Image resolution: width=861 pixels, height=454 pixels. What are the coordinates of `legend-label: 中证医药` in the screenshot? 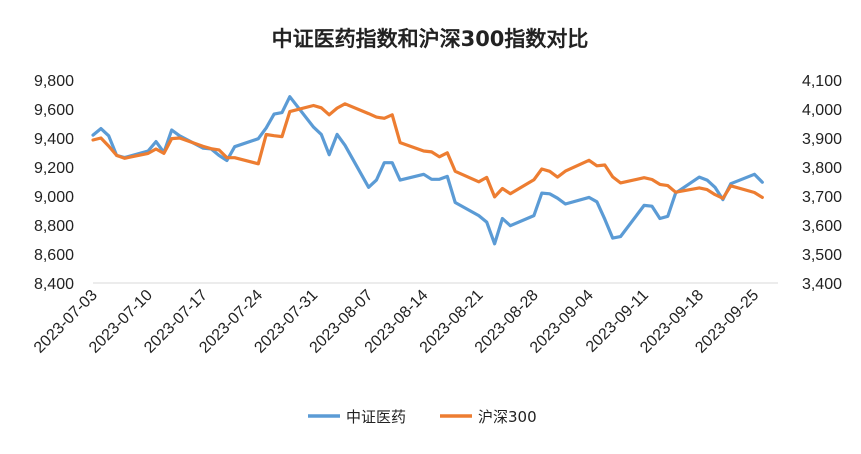 It's located at (376, 417).